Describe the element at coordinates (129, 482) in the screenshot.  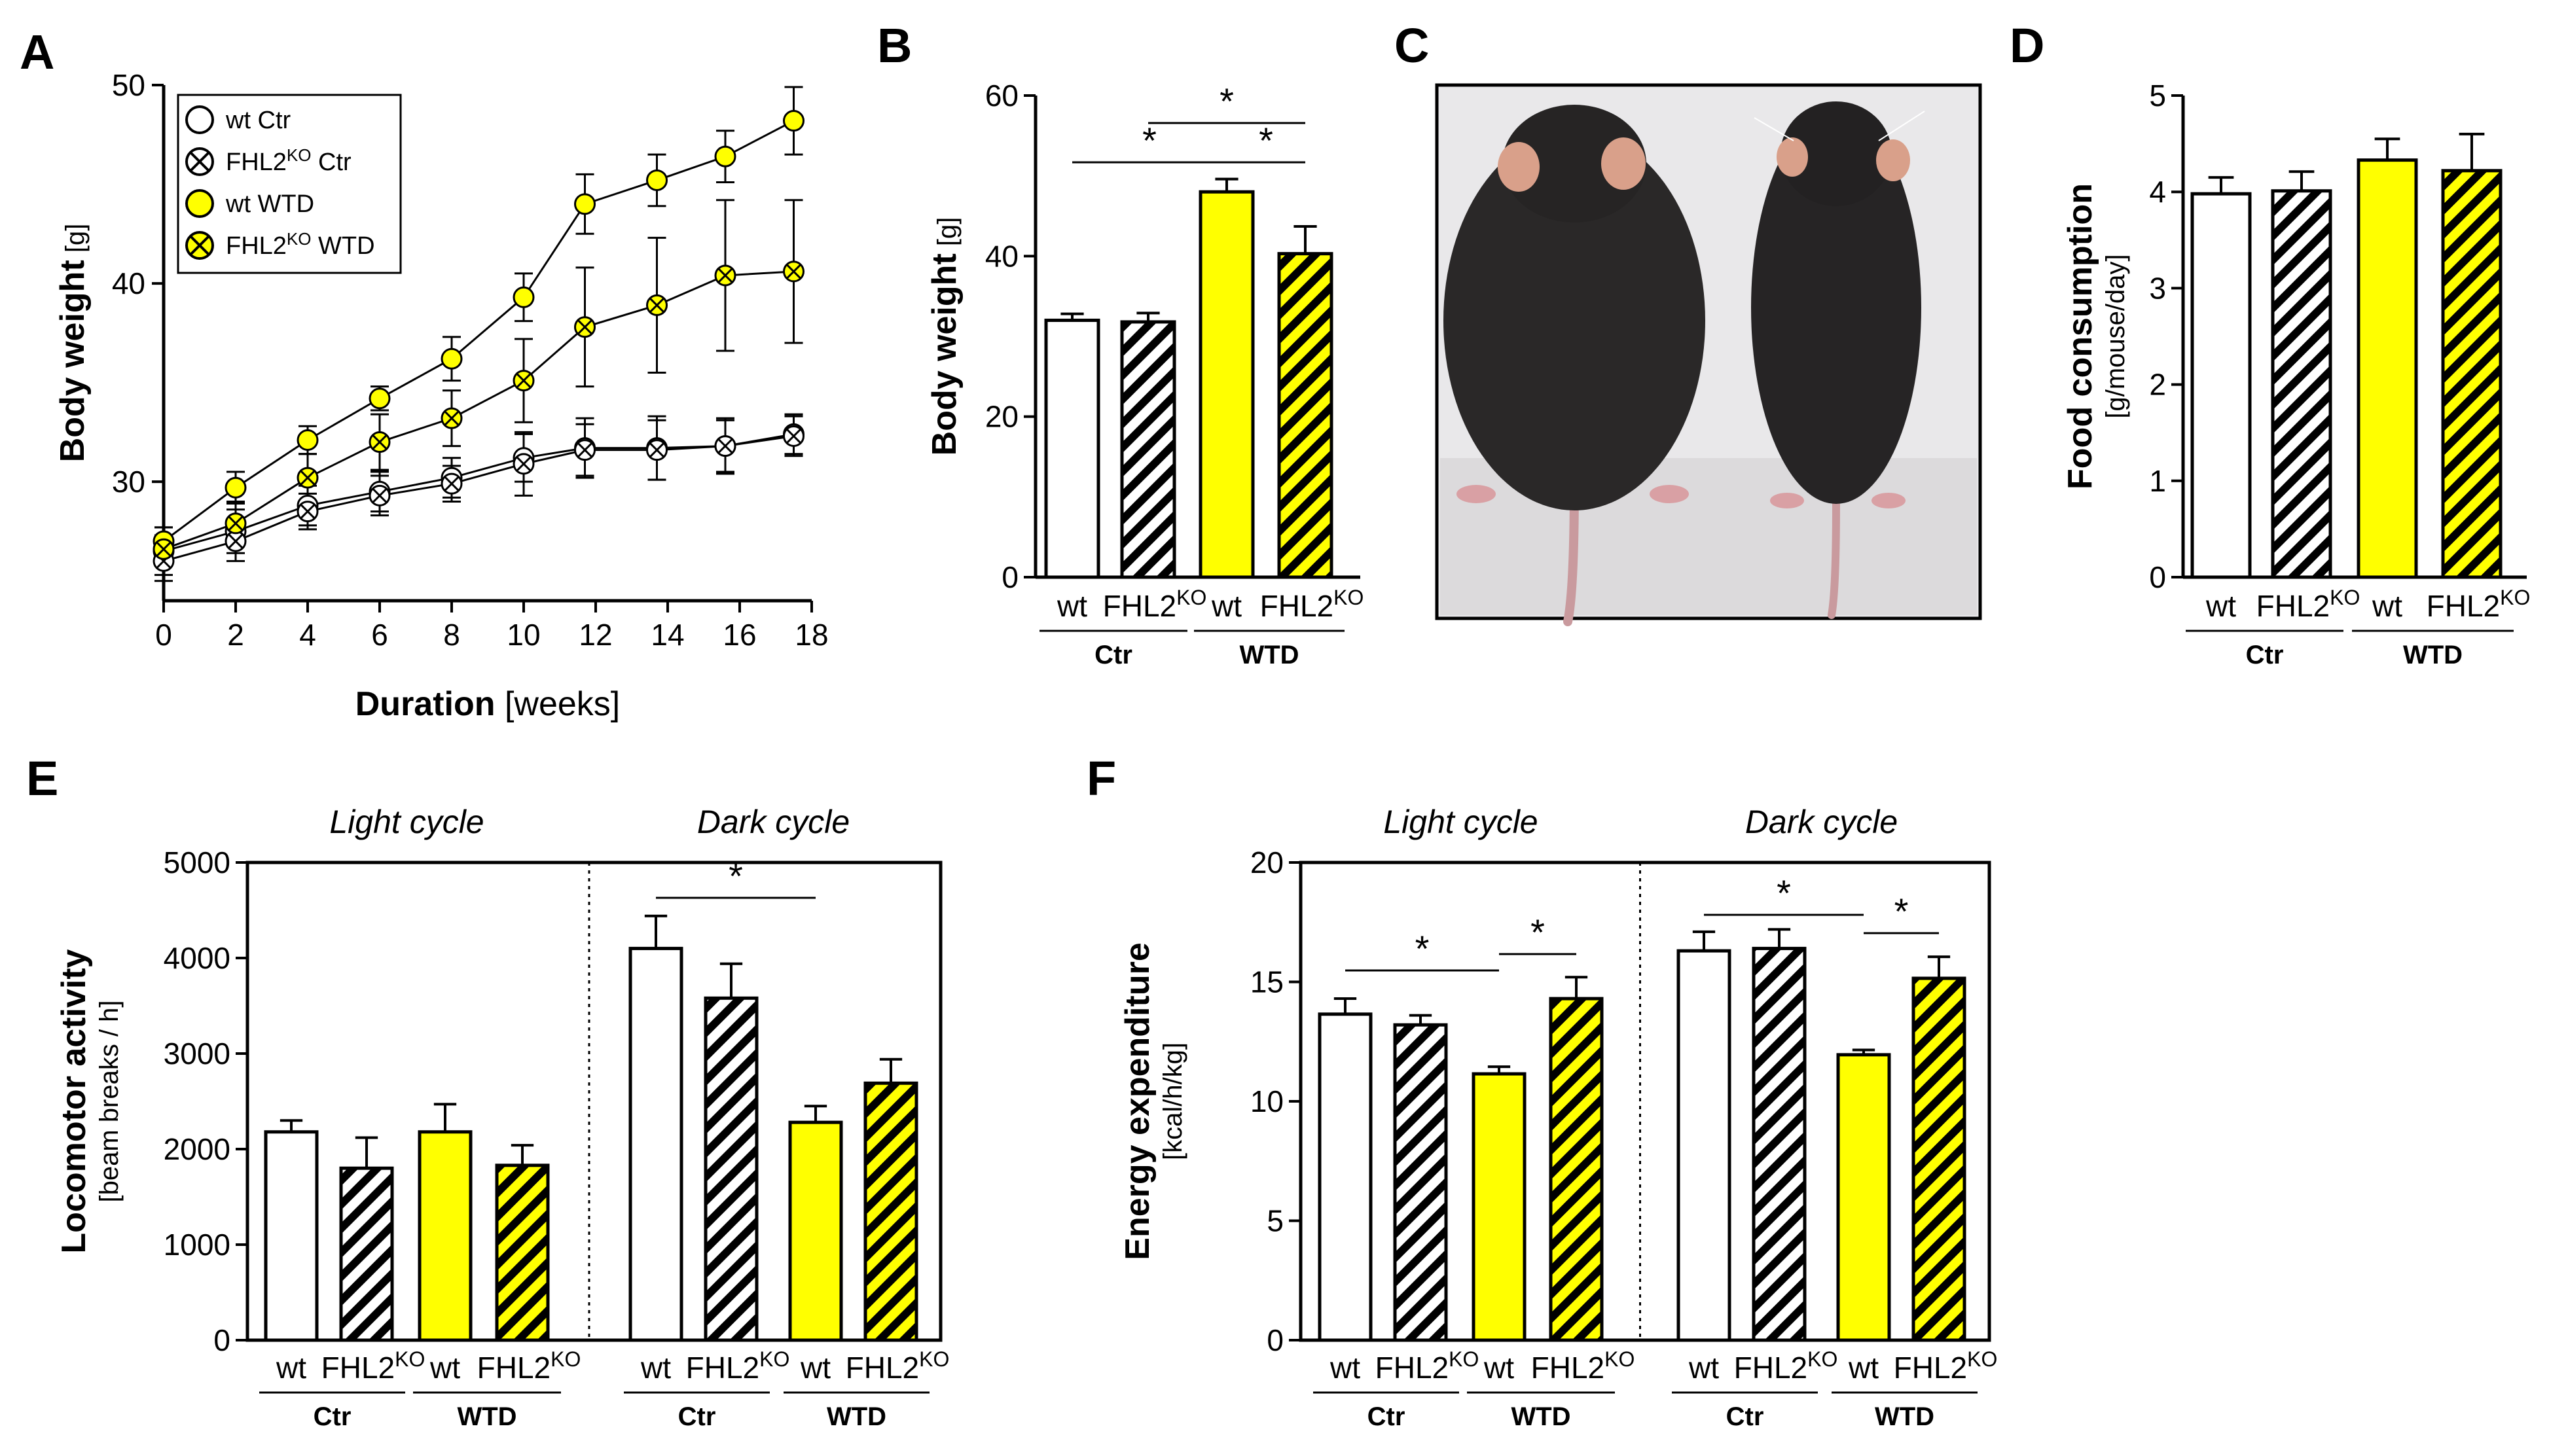
I see `y-tick-label: 30` at that location.